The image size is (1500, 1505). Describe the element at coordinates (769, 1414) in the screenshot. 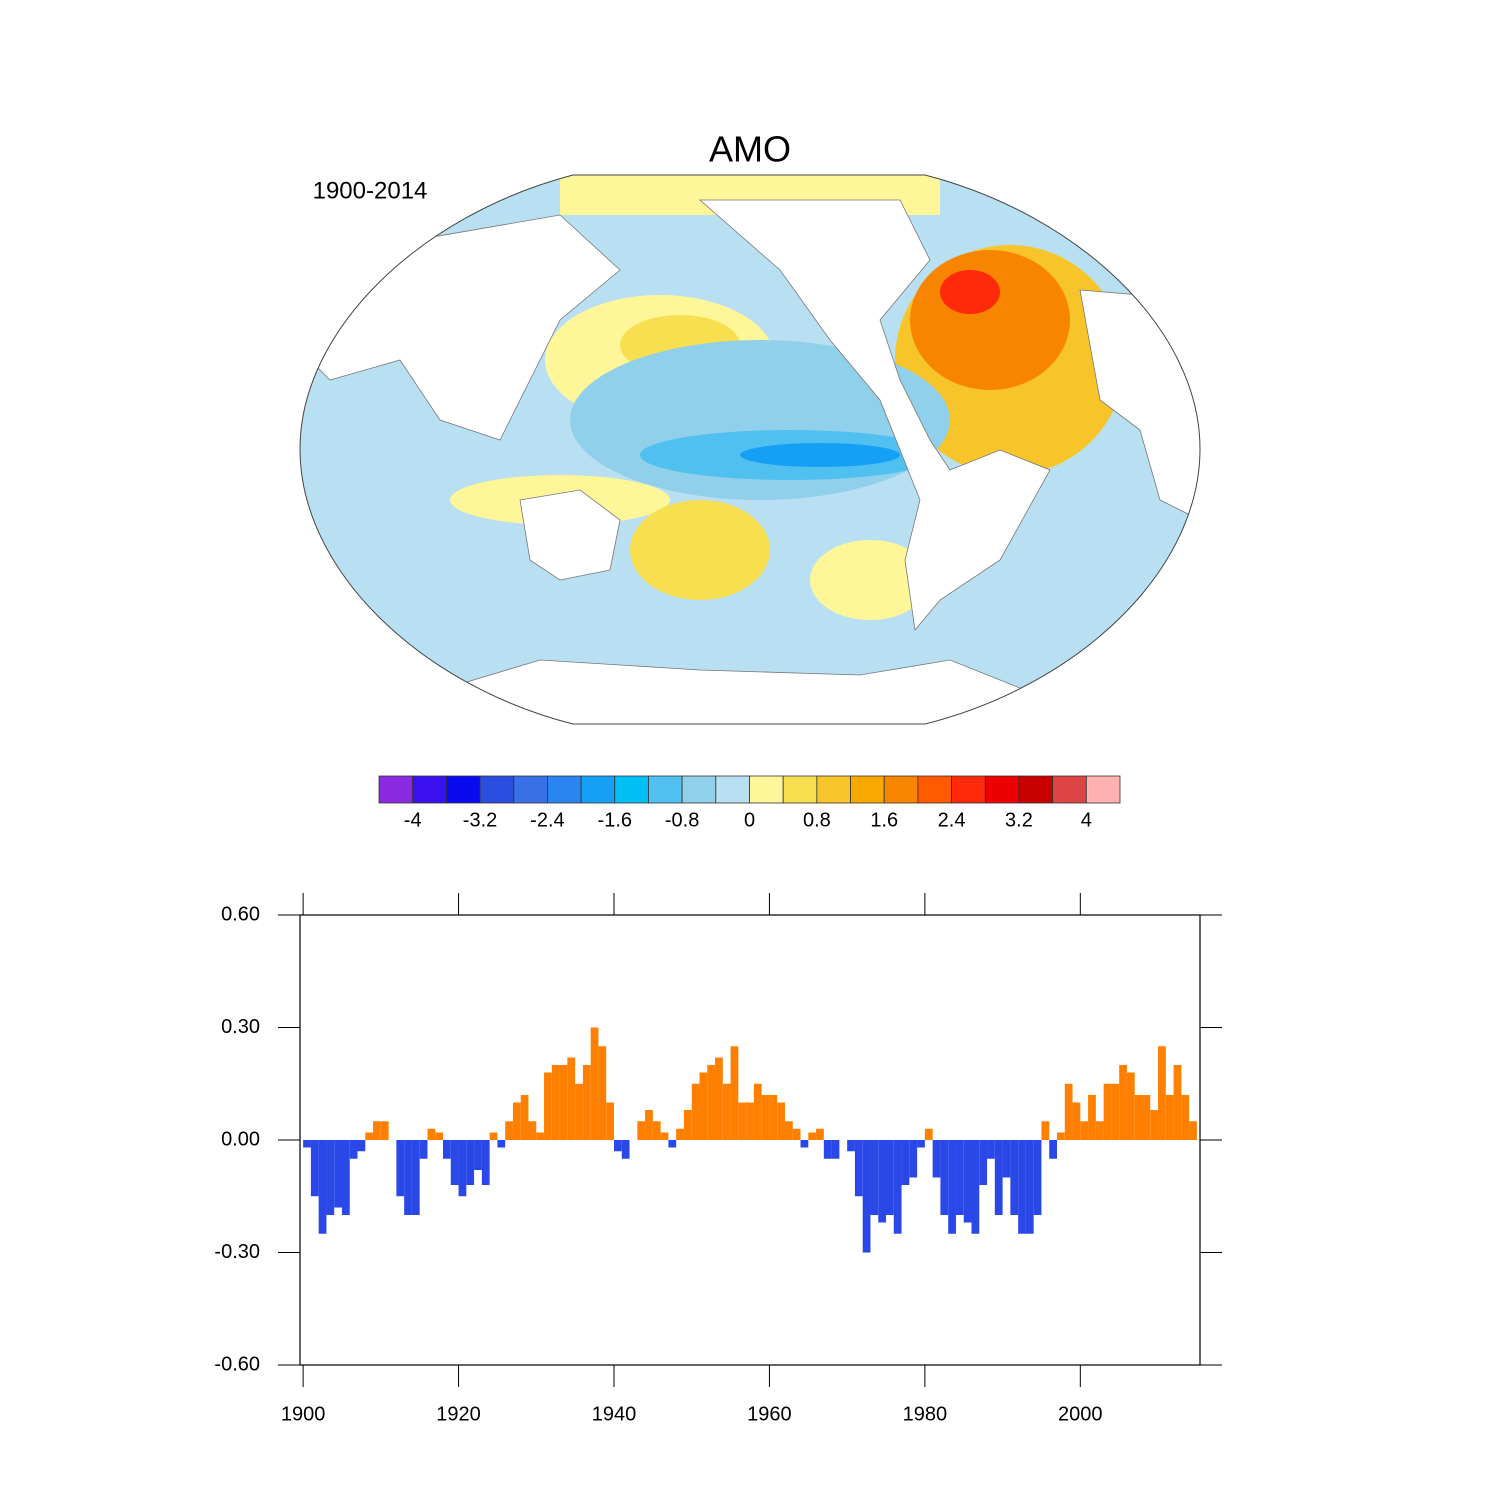

I see `x-tick-label: 1960` at that location.